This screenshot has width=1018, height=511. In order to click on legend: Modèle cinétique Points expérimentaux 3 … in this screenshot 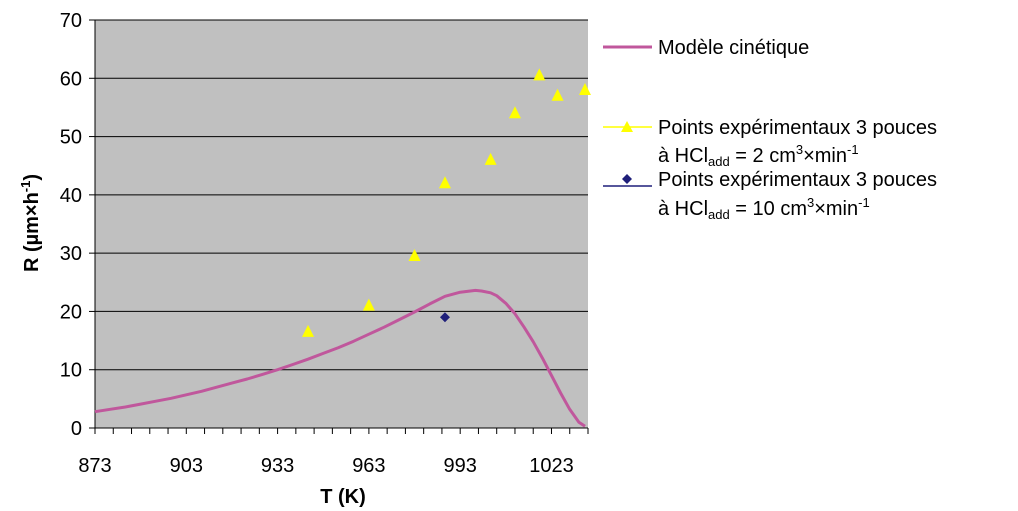, I will do `click(770, 129)`.